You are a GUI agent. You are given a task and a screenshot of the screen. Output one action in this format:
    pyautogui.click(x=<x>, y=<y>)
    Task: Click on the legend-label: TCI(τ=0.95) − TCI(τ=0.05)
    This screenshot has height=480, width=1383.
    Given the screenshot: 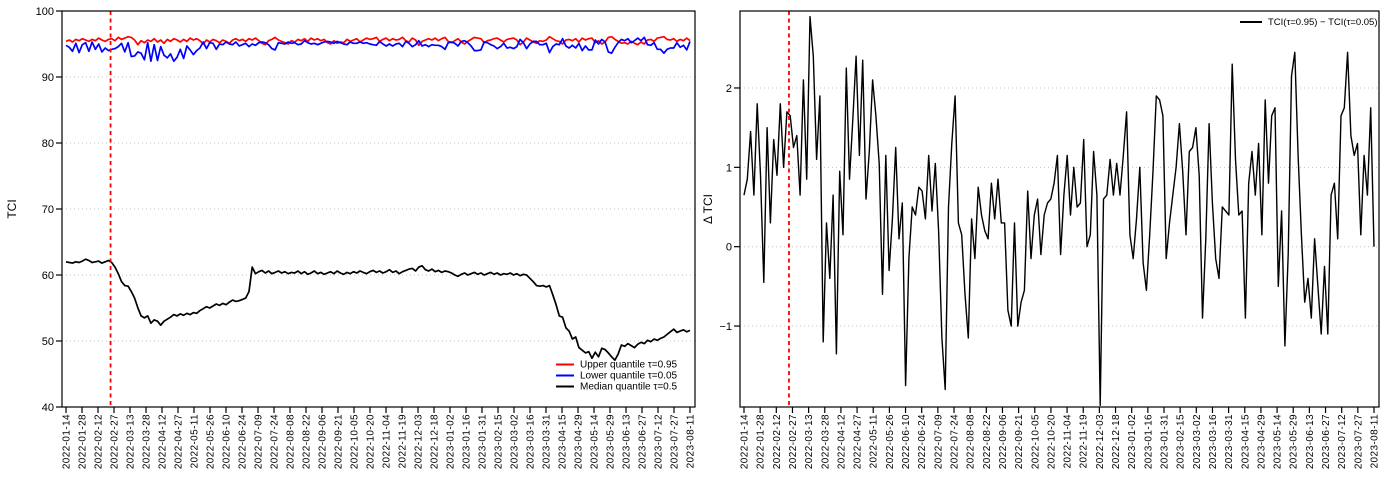 What is the action you would take?
    pyautogui.click(x=1323, y=22)
    